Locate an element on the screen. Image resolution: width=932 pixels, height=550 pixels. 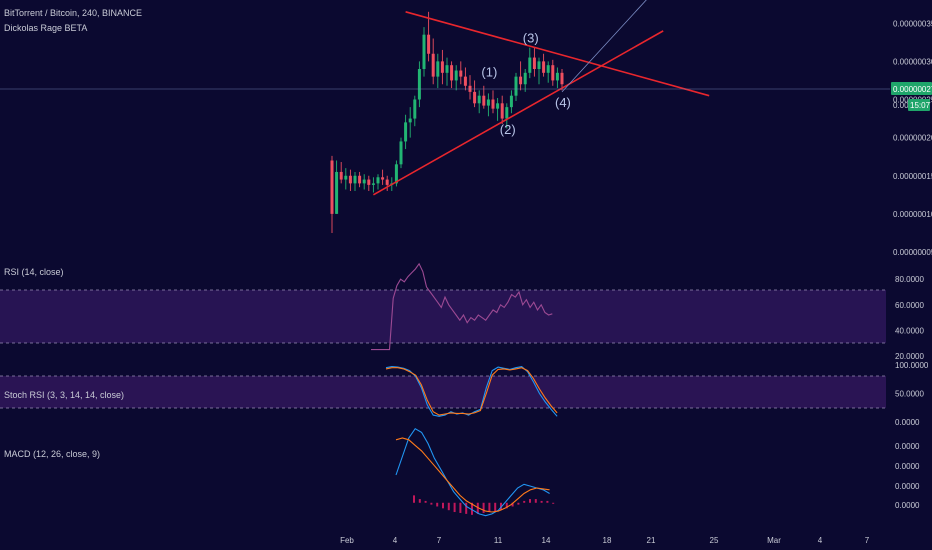
time-axis: Feb 4 7 11 14 18 21 25 Mar 4 7 is located at coordinates (605, 540).